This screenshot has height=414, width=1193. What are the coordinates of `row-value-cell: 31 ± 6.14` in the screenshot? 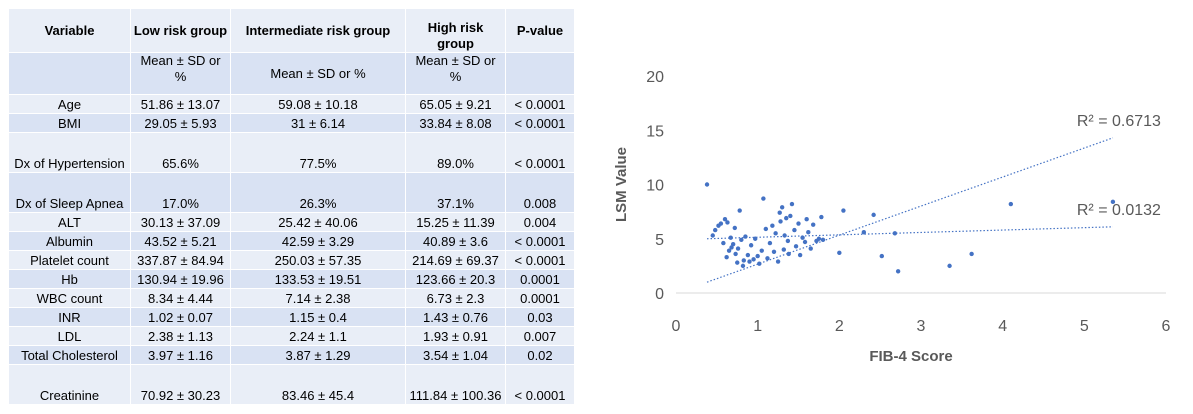 It's located at (318, 123).